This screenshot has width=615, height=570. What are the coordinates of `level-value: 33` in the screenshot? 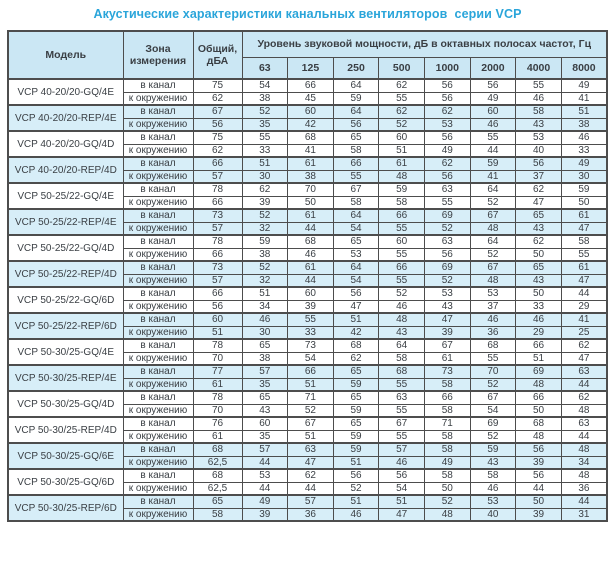 It's located at (310, 332).